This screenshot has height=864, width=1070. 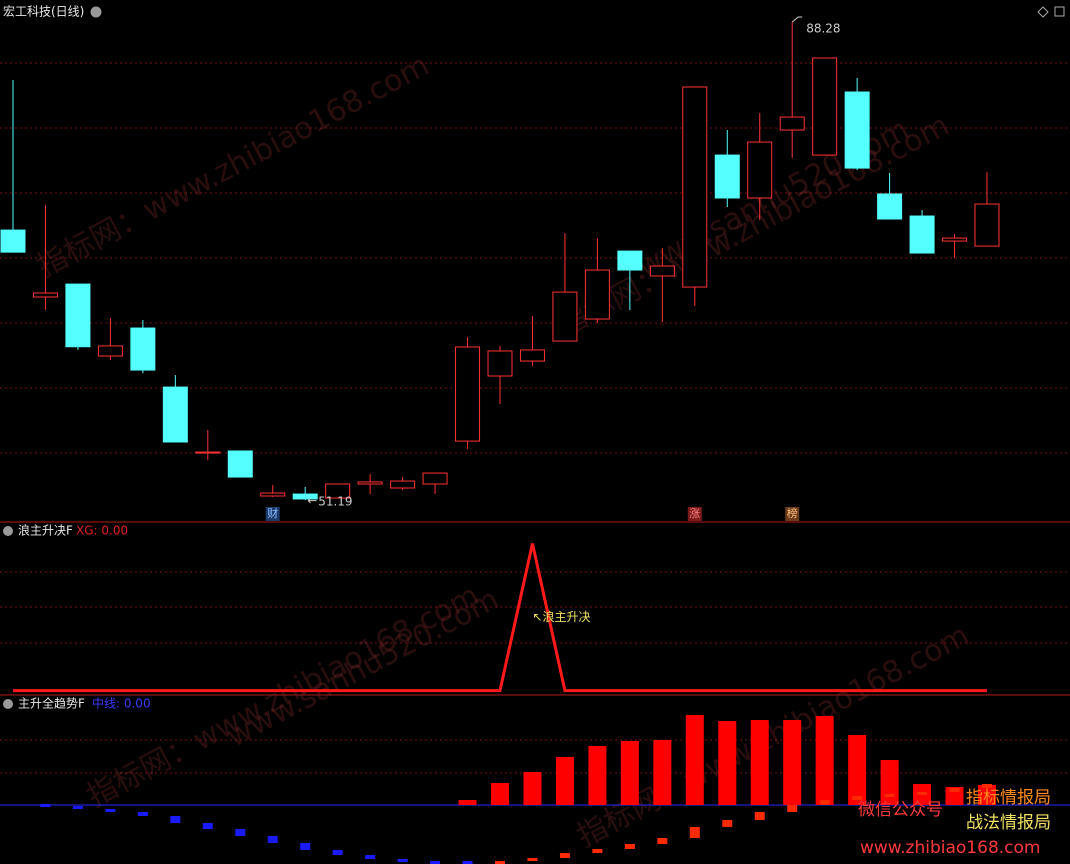 I want to click on event-label: 财, so click(x=272, y=513).